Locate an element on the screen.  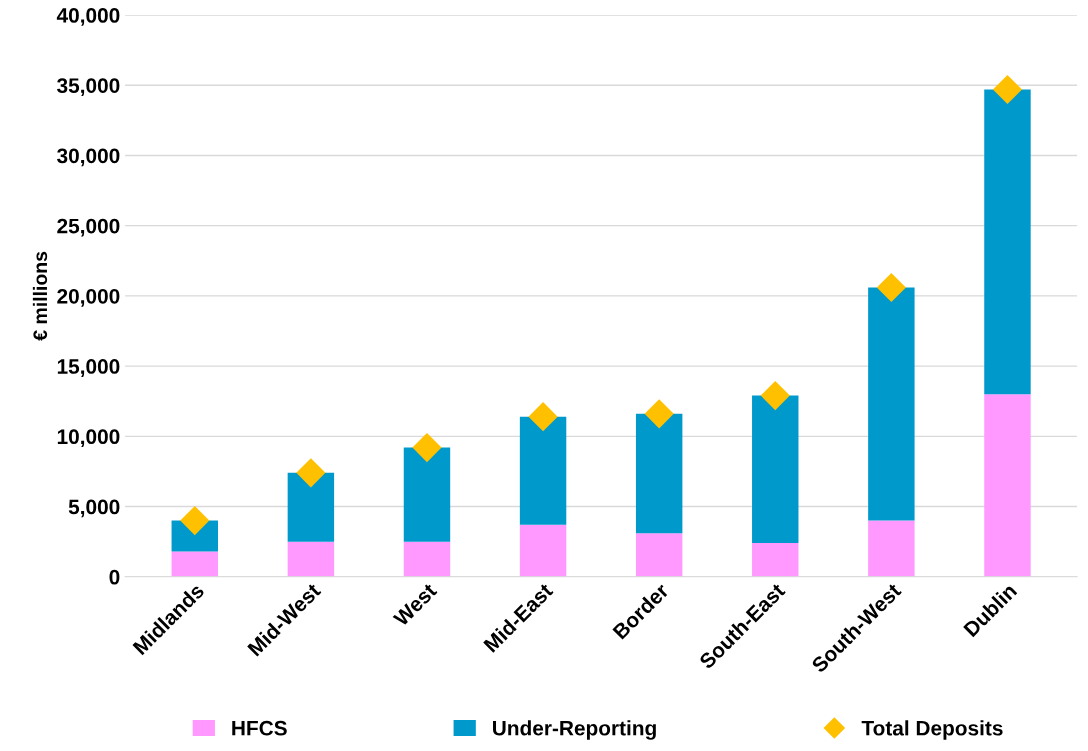
y-tick-label: 10,000 is located at coordinates (88, 438).